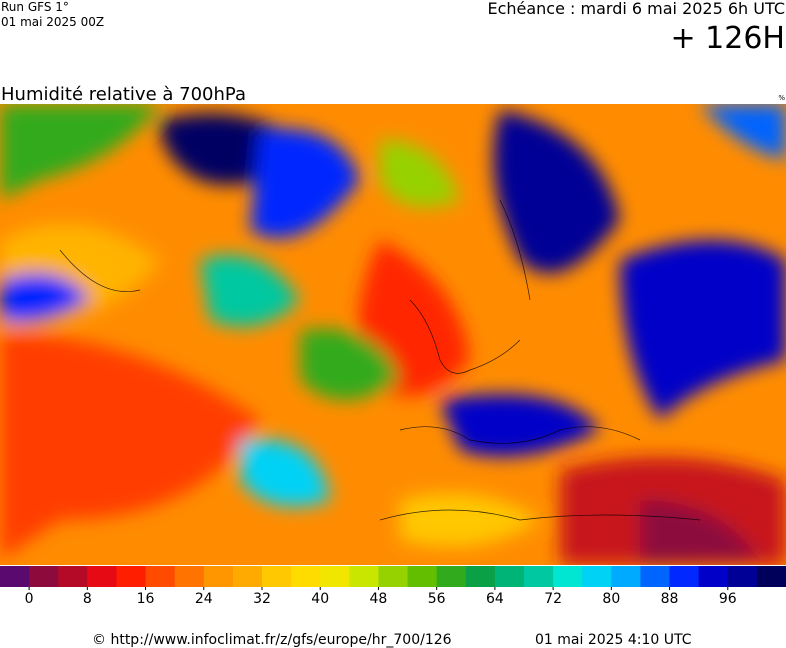 This screenshot has width=786, height=648. What do you see at coordinates (146, 599) in the screenshot?
I see `legend-tick-label: 16` at bounding box center [146, 599].